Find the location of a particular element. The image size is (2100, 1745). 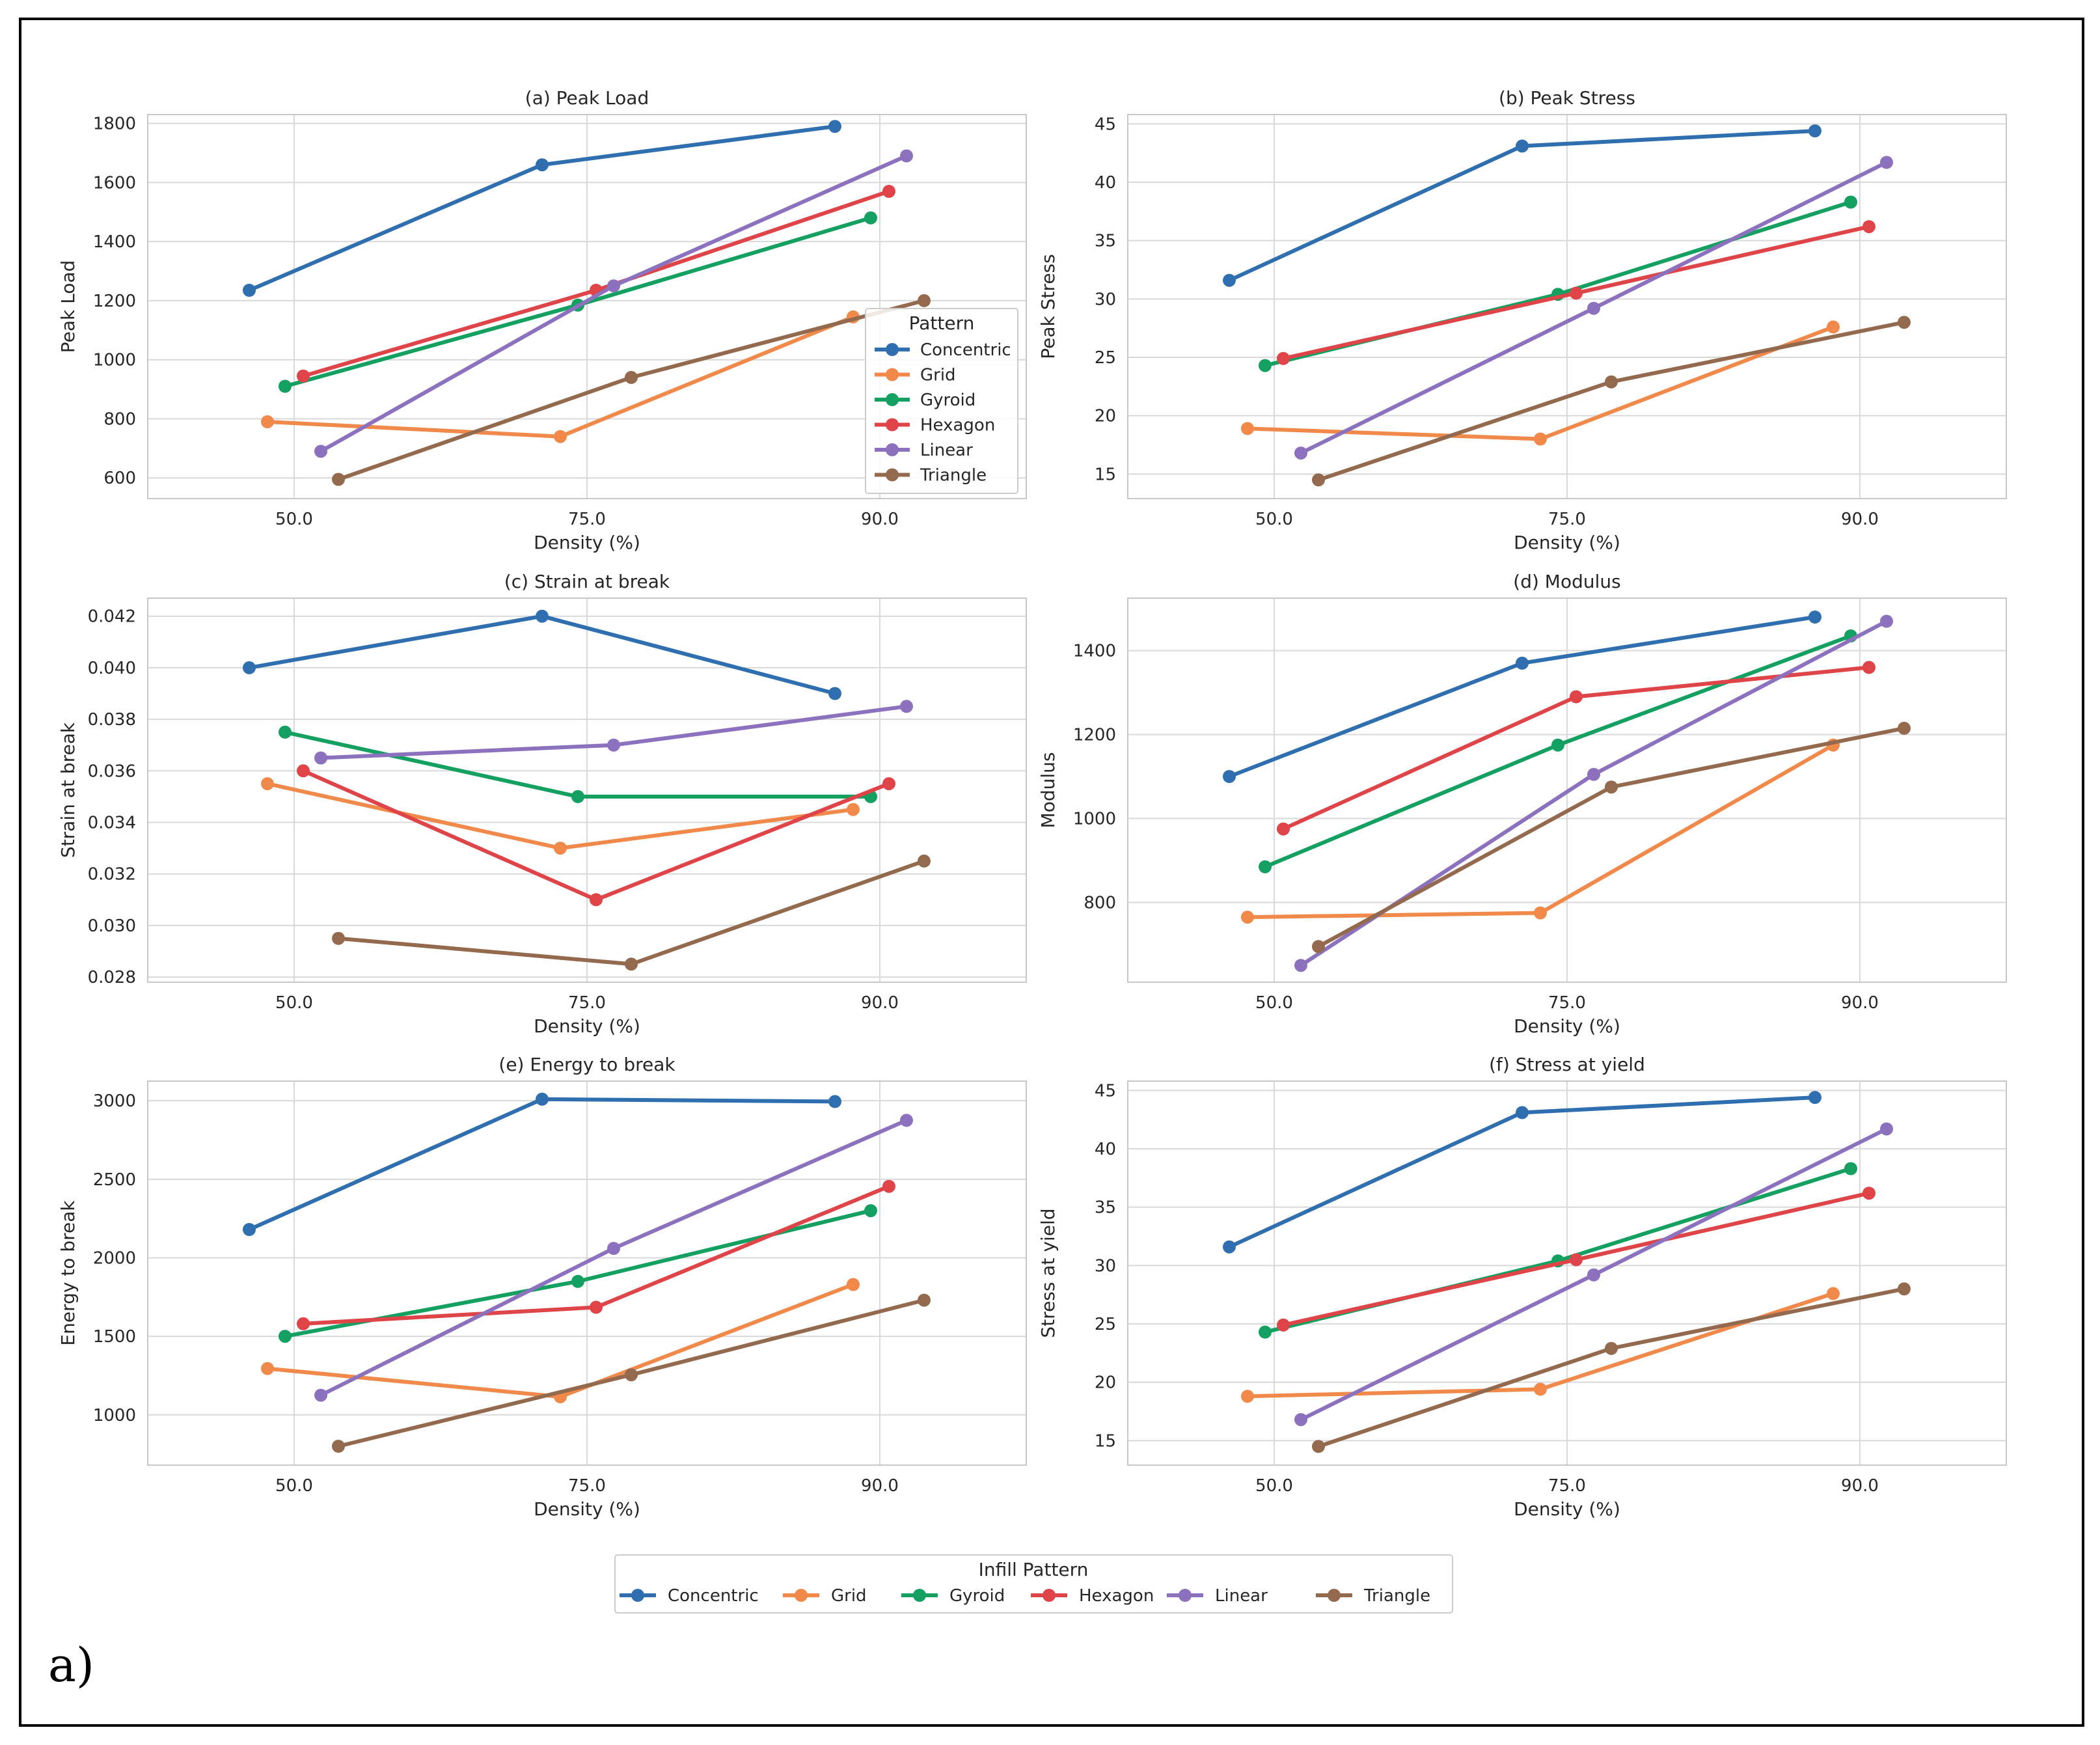

panel-title: (c) Strain at break is located at coordinates (587, 581).